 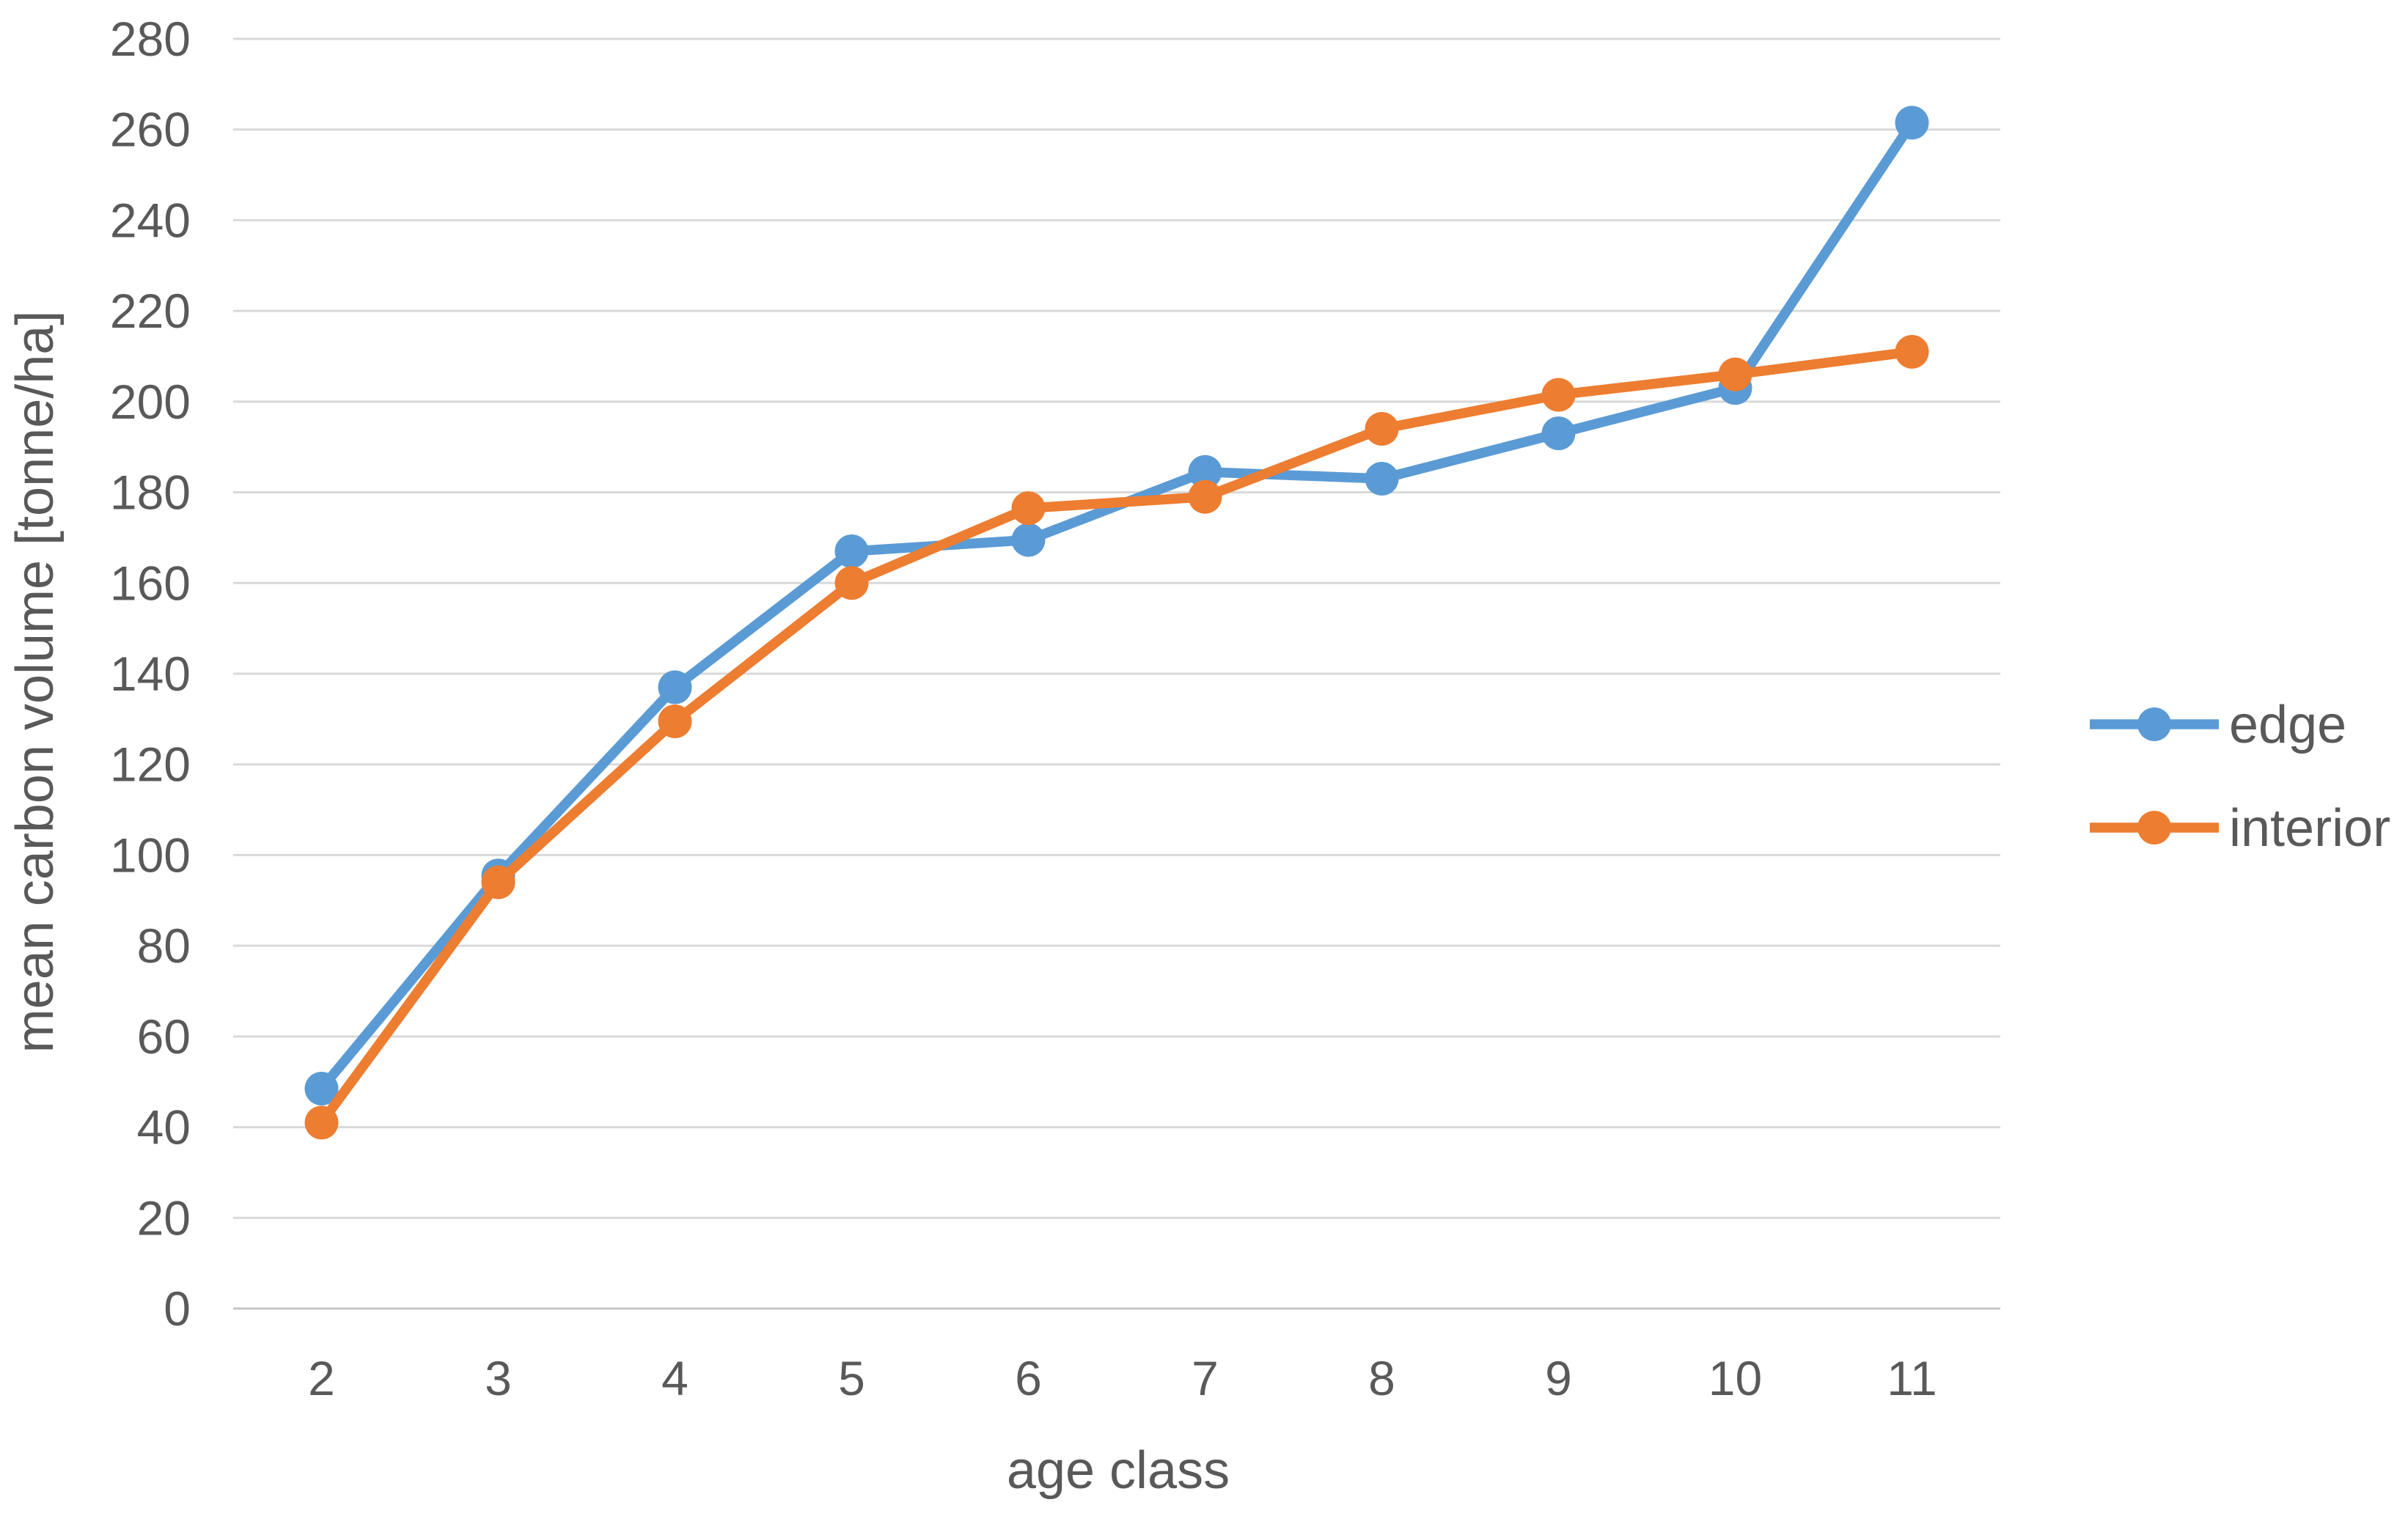 What do you see at coordinates (151, 311) in the screenshot?
I see `y-tick-label: 220` at bounding box center [151, 311].